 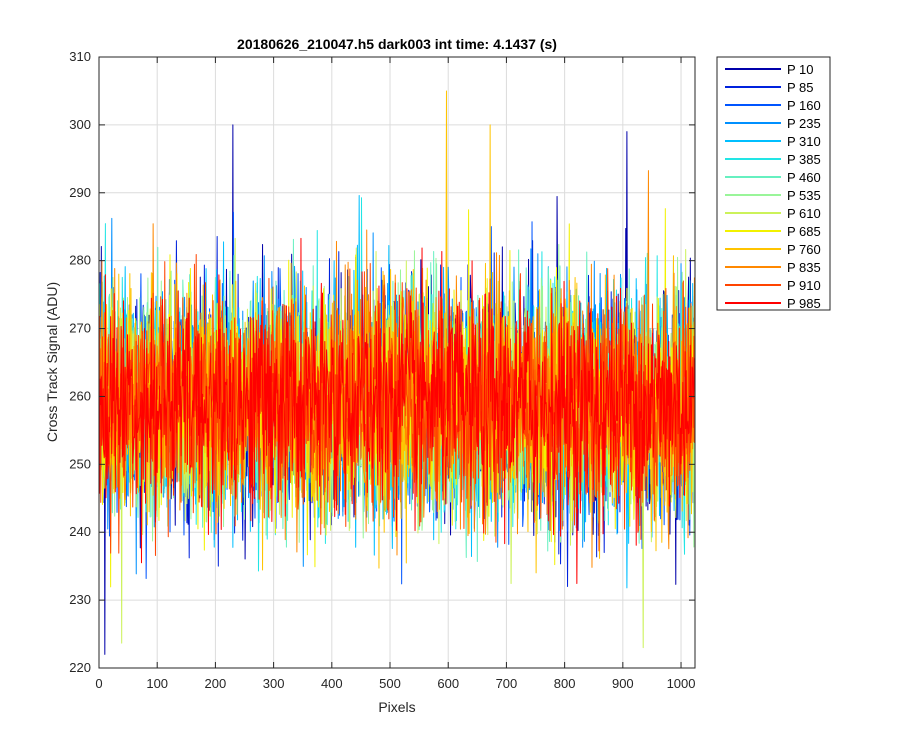 I want to click on y-tick-label: 230, so click(x=80, y=599).